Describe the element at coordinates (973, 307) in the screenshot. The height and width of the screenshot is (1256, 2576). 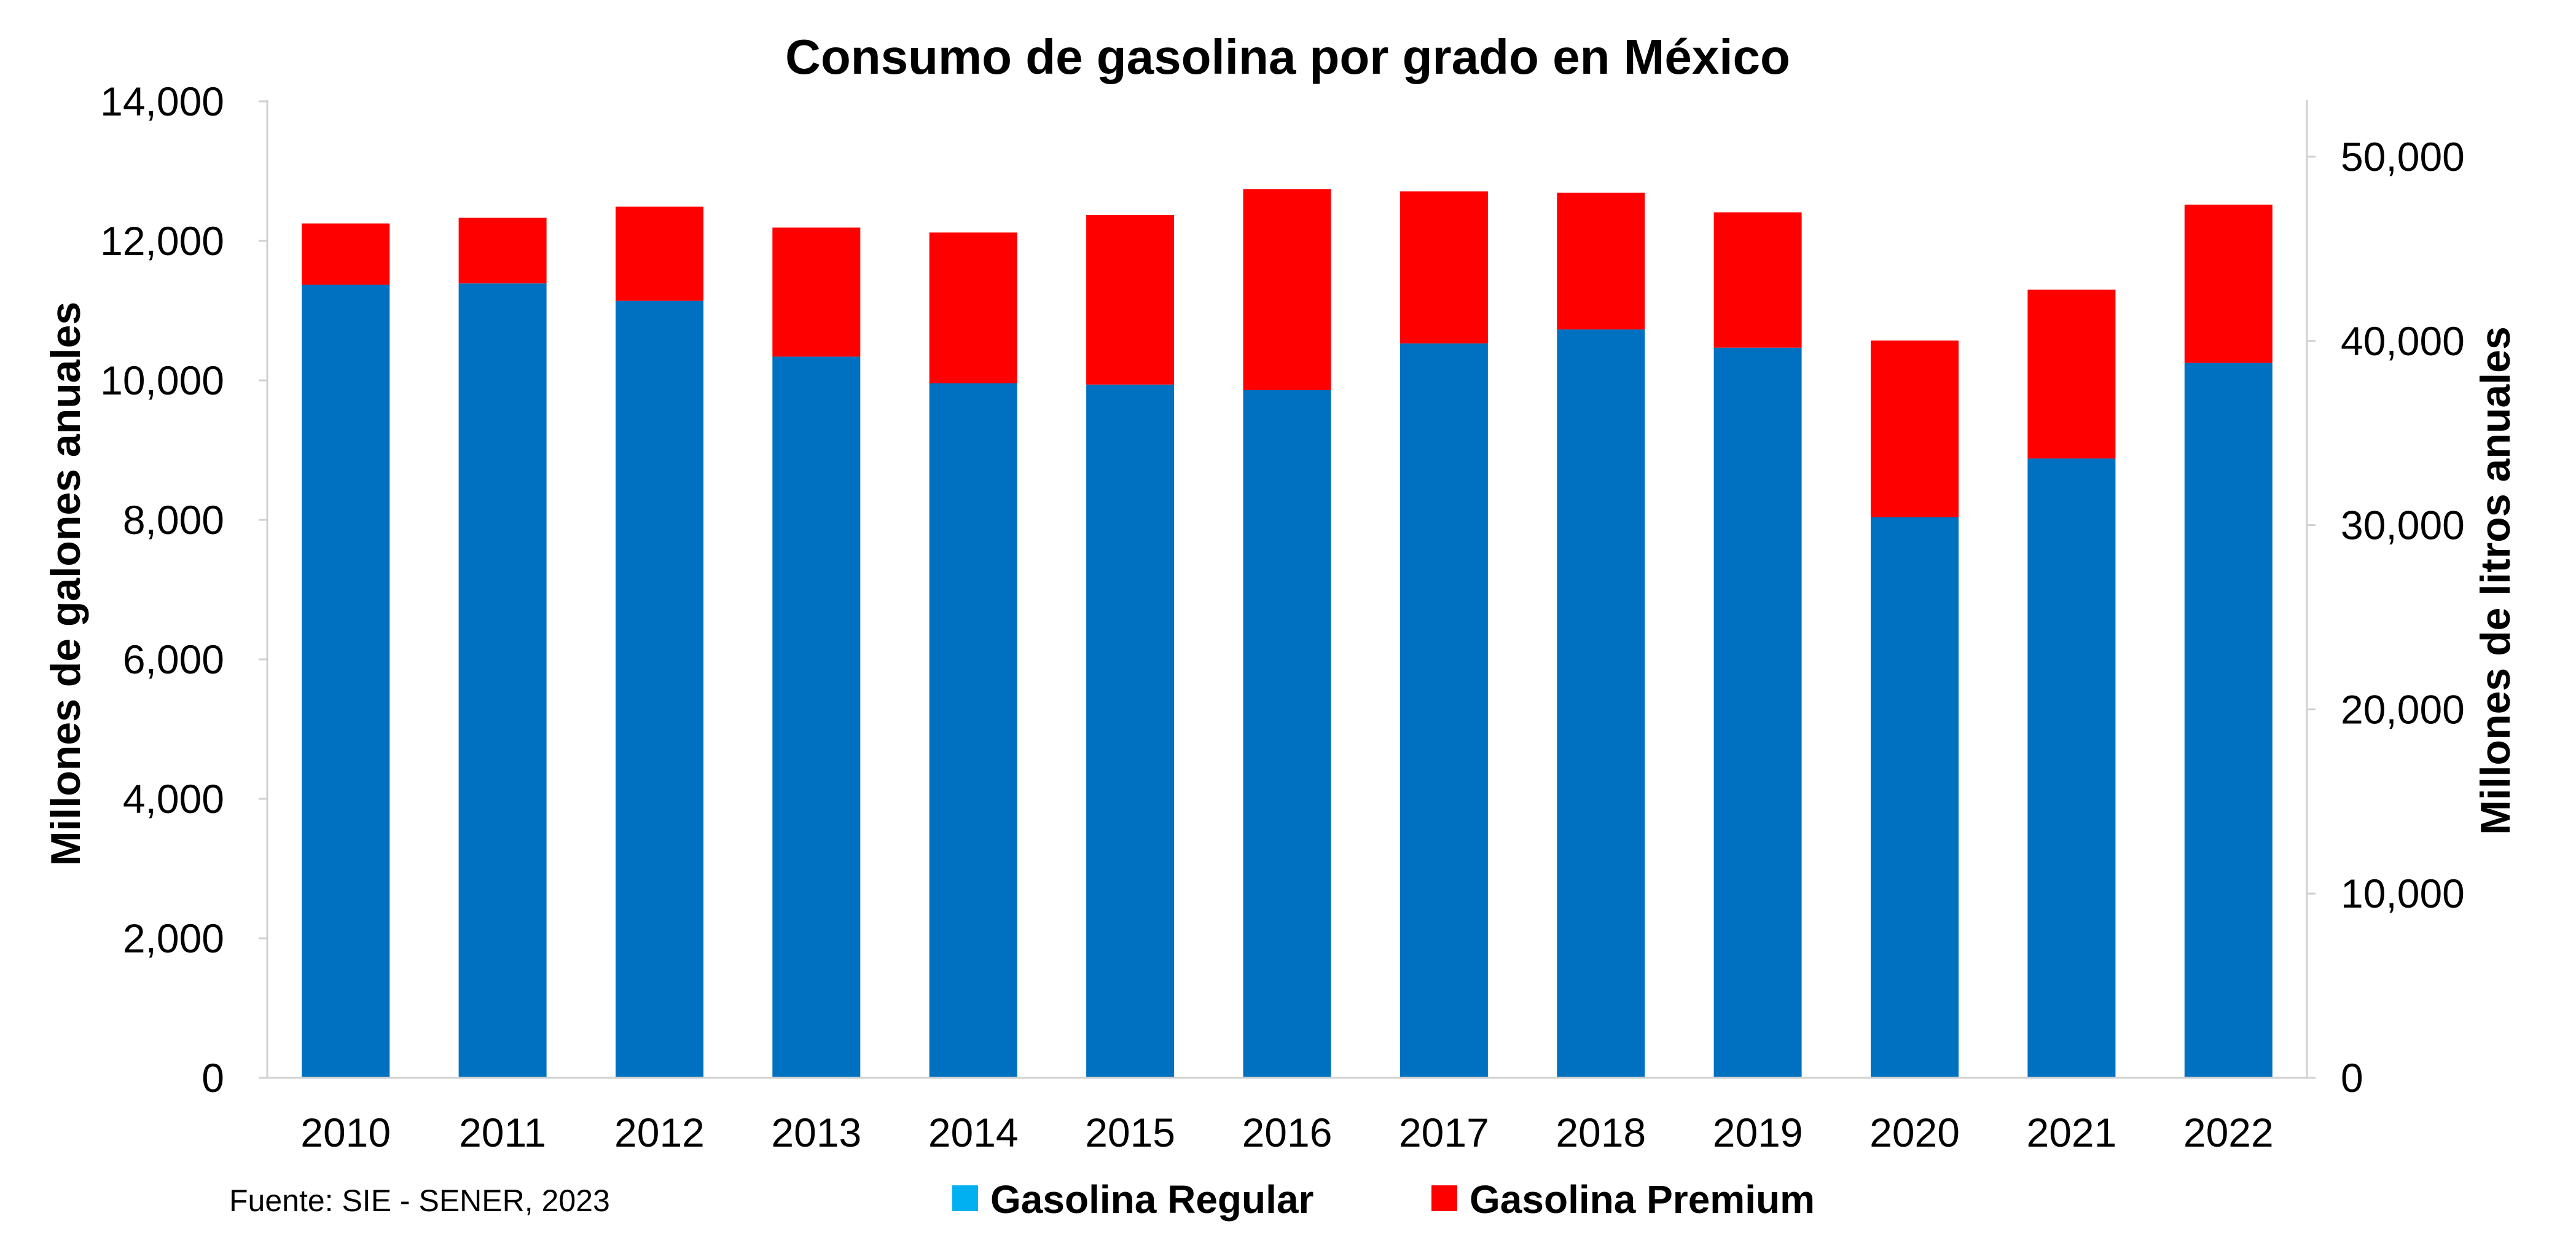
I see `bar-premium-2014` at that location.